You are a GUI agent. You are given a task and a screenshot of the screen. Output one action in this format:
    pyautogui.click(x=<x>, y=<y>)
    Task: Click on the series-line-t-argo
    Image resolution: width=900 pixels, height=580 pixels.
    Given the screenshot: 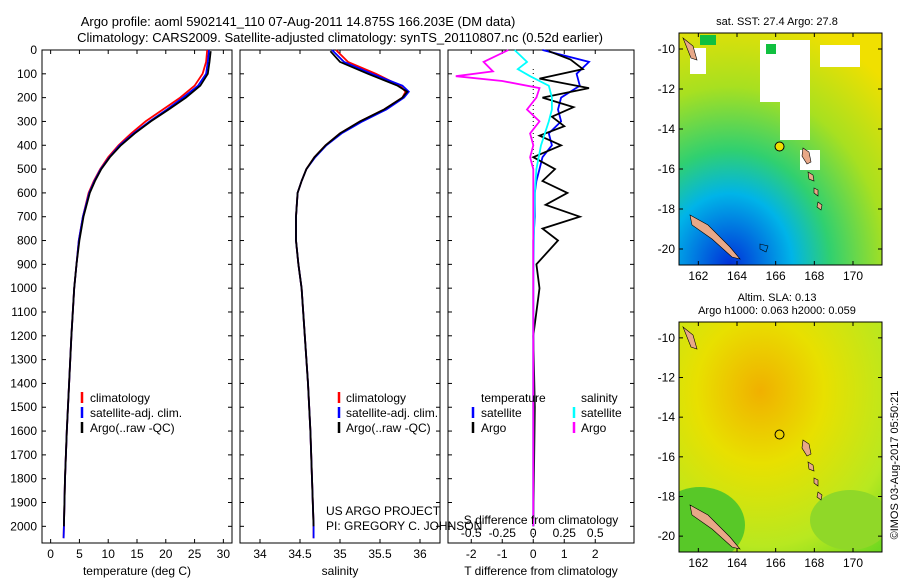 What is the action you would take?
    pyautogui.click(x=560, y=288)
    